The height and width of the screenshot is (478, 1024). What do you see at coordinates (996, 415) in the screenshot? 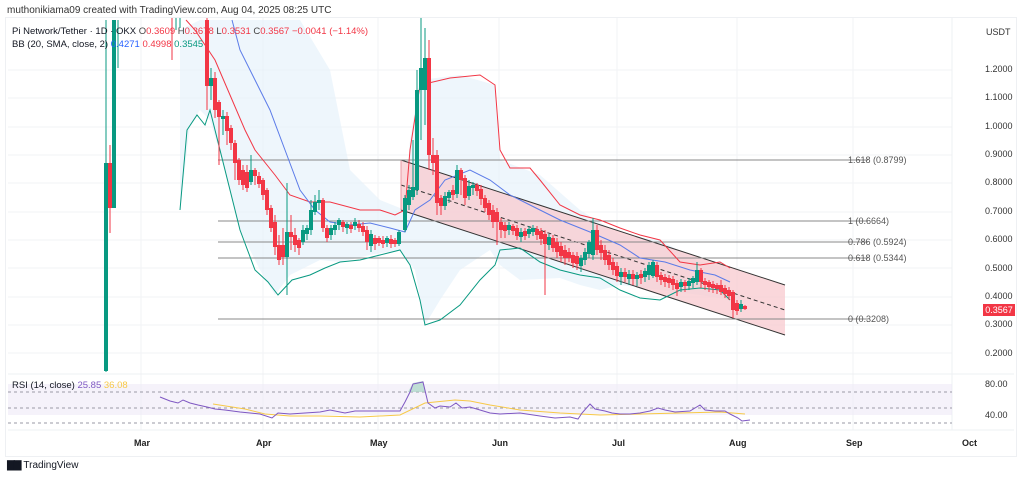
I see `rsi-tick: 40.00` at bounding box center [996, 415].